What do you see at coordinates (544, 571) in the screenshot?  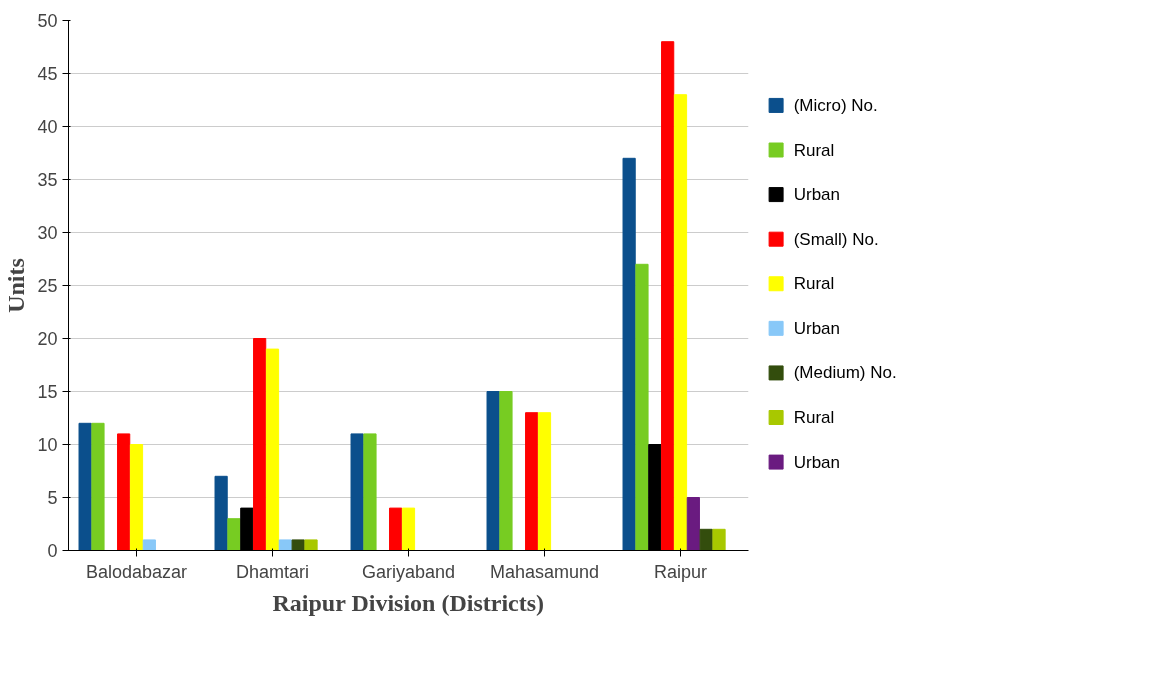 I see `x-tick-label: Mahasamund` at bounding box center [544, 571].